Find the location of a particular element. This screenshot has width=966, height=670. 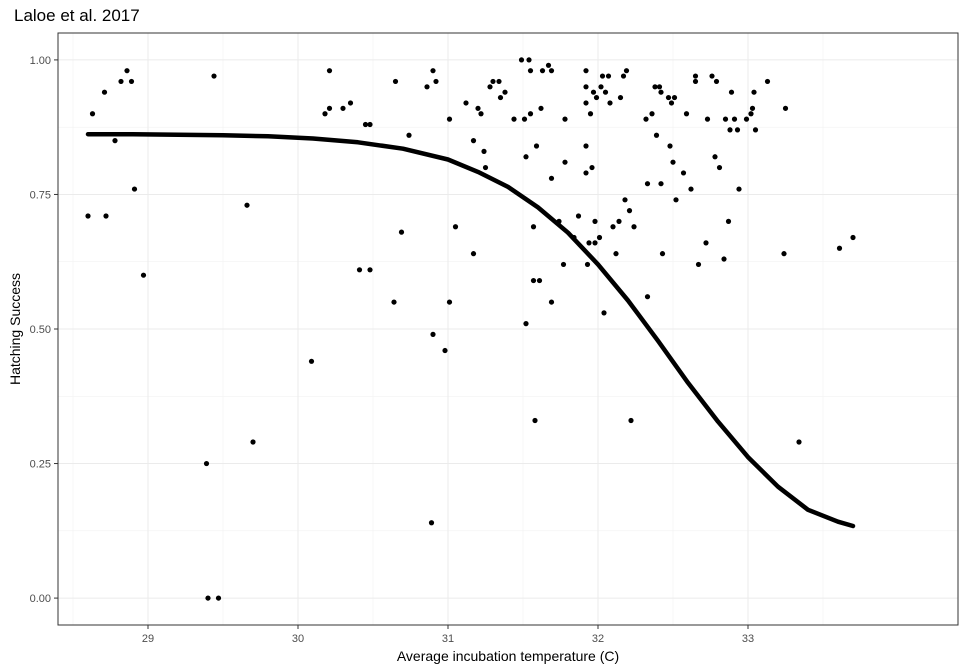

y-tick-label: 0.25 is located at coordinates (40, 465).